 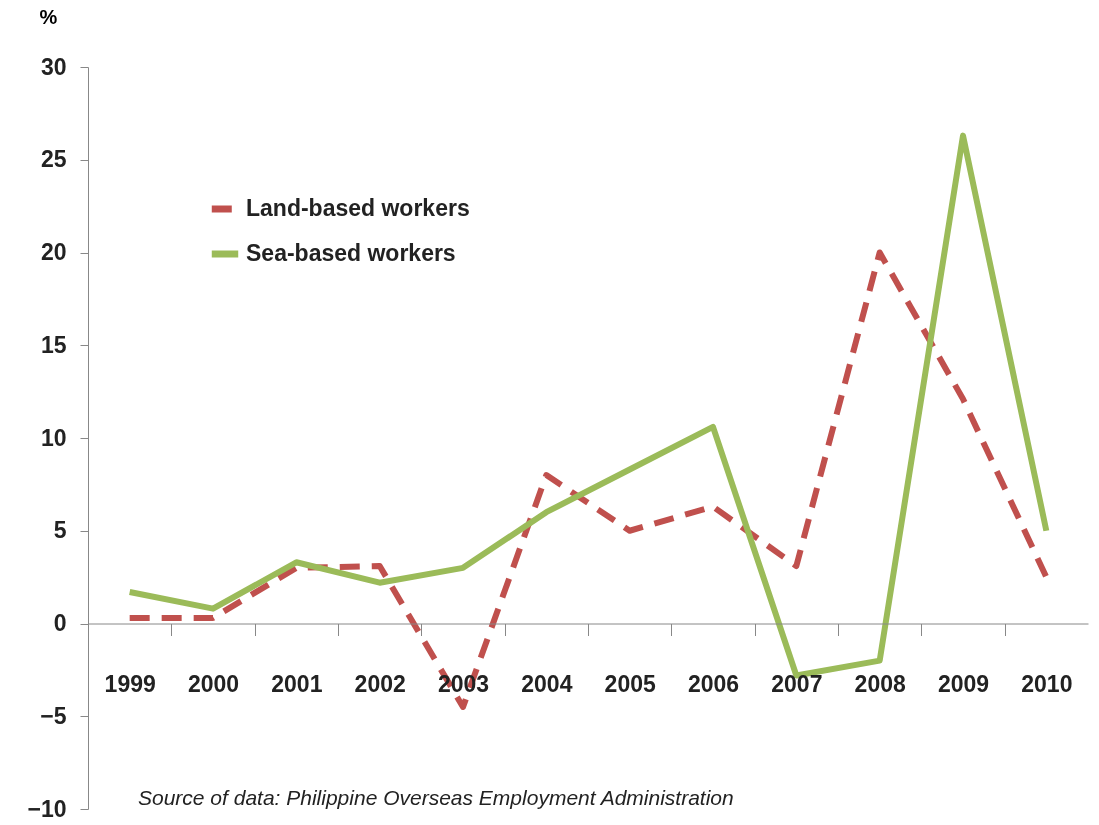 What do you see at coordinates (60, 530) in the screenshot?
I see `y-tick-label: 5` at bounding box center [60, 530].